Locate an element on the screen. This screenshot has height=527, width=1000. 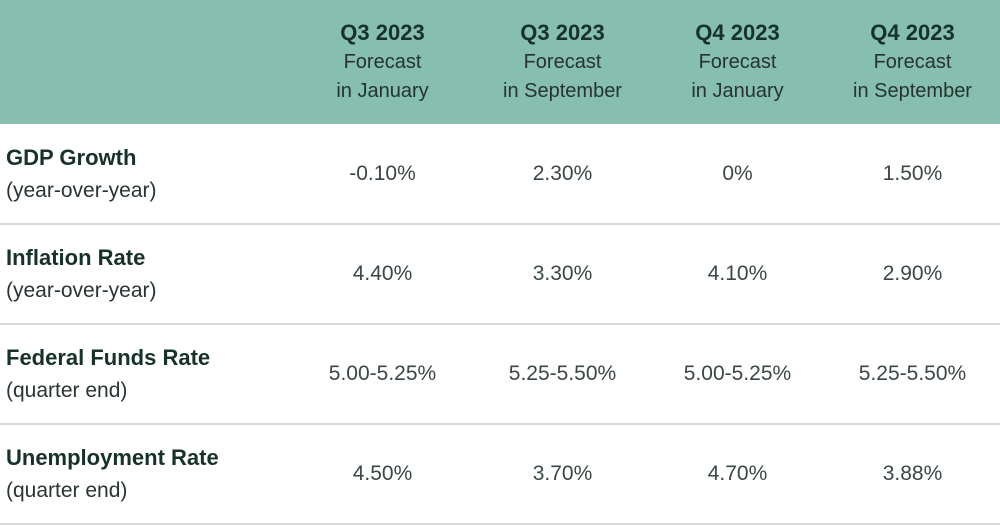
value-cell: 0% is located at coordinates (737, 173).